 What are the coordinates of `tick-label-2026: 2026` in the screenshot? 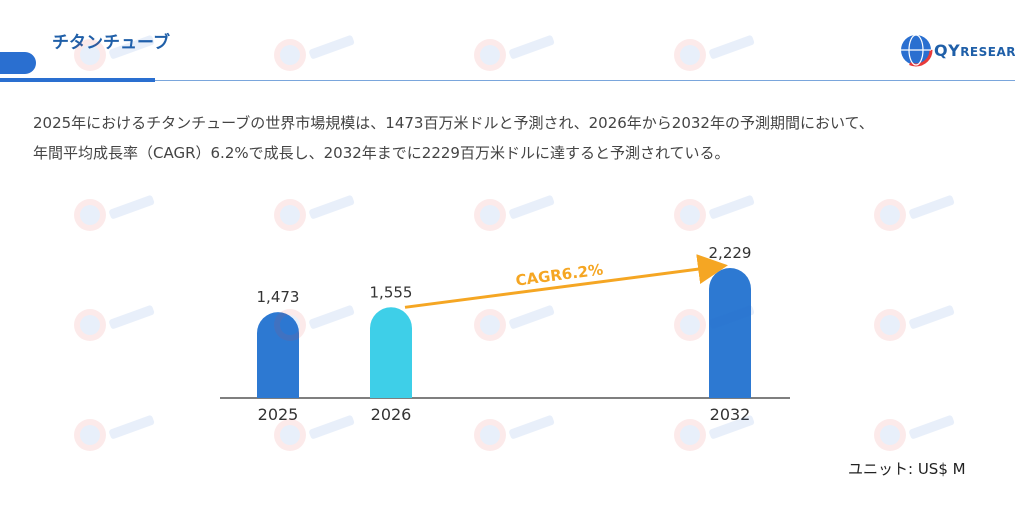 It's located at (391, 414).